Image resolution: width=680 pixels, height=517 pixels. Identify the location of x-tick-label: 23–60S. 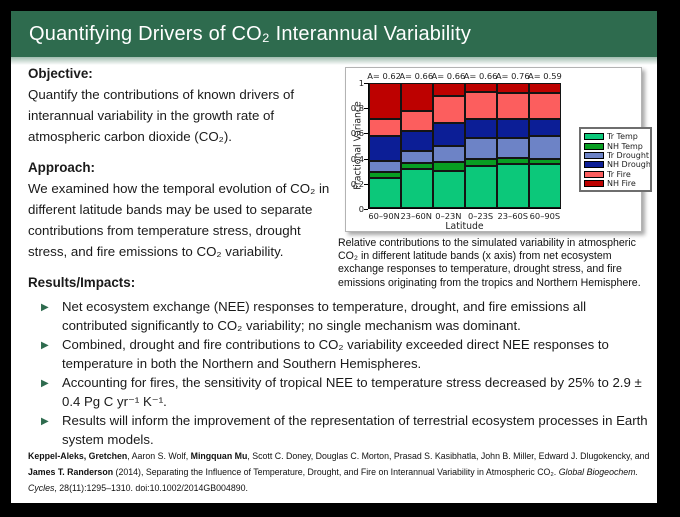
(513, 216).